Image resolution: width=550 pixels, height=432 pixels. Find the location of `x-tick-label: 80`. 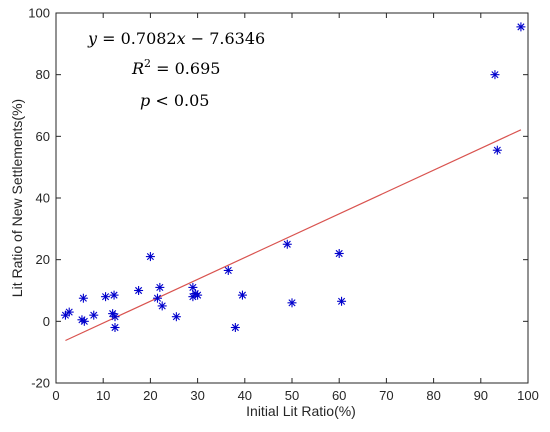

x-tick-label: 80 is located at coordinates (433, 395).